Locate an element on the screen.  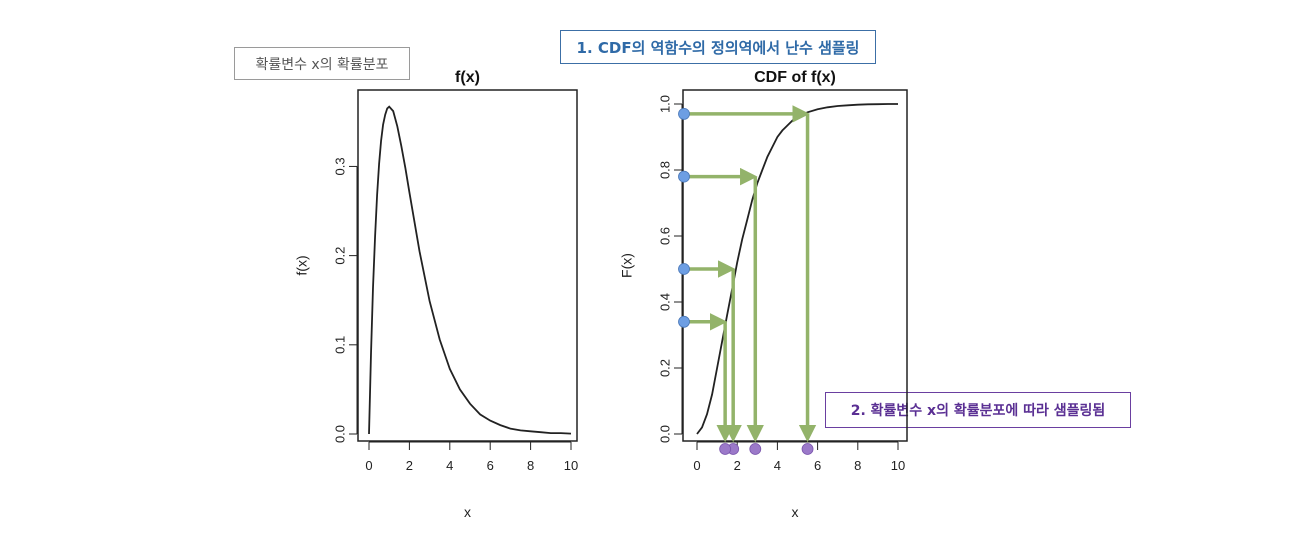
chart-title: CDF of f(x) is located at coordinates (795, 77).